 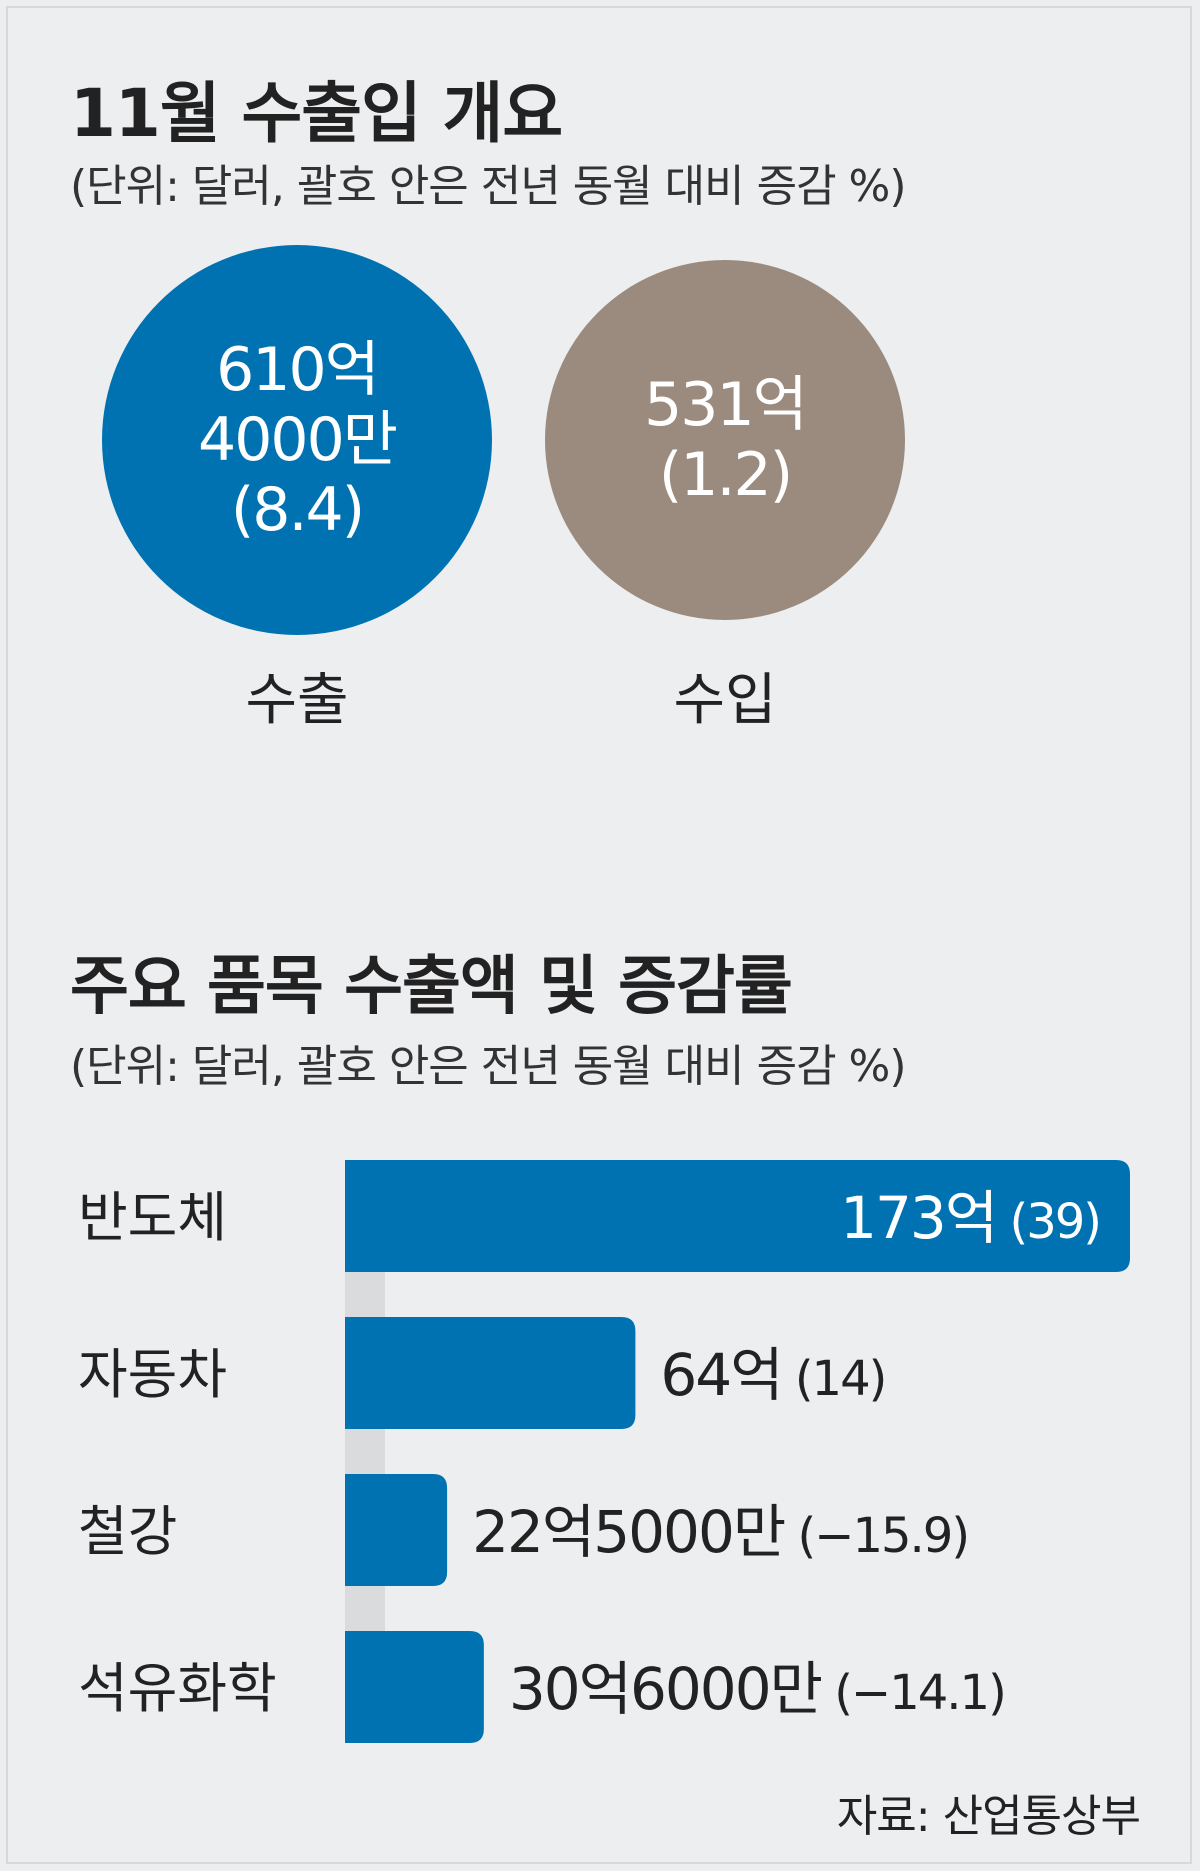 I want to click on import-circle: 531억 (1.2), so click(x=725, y=440).